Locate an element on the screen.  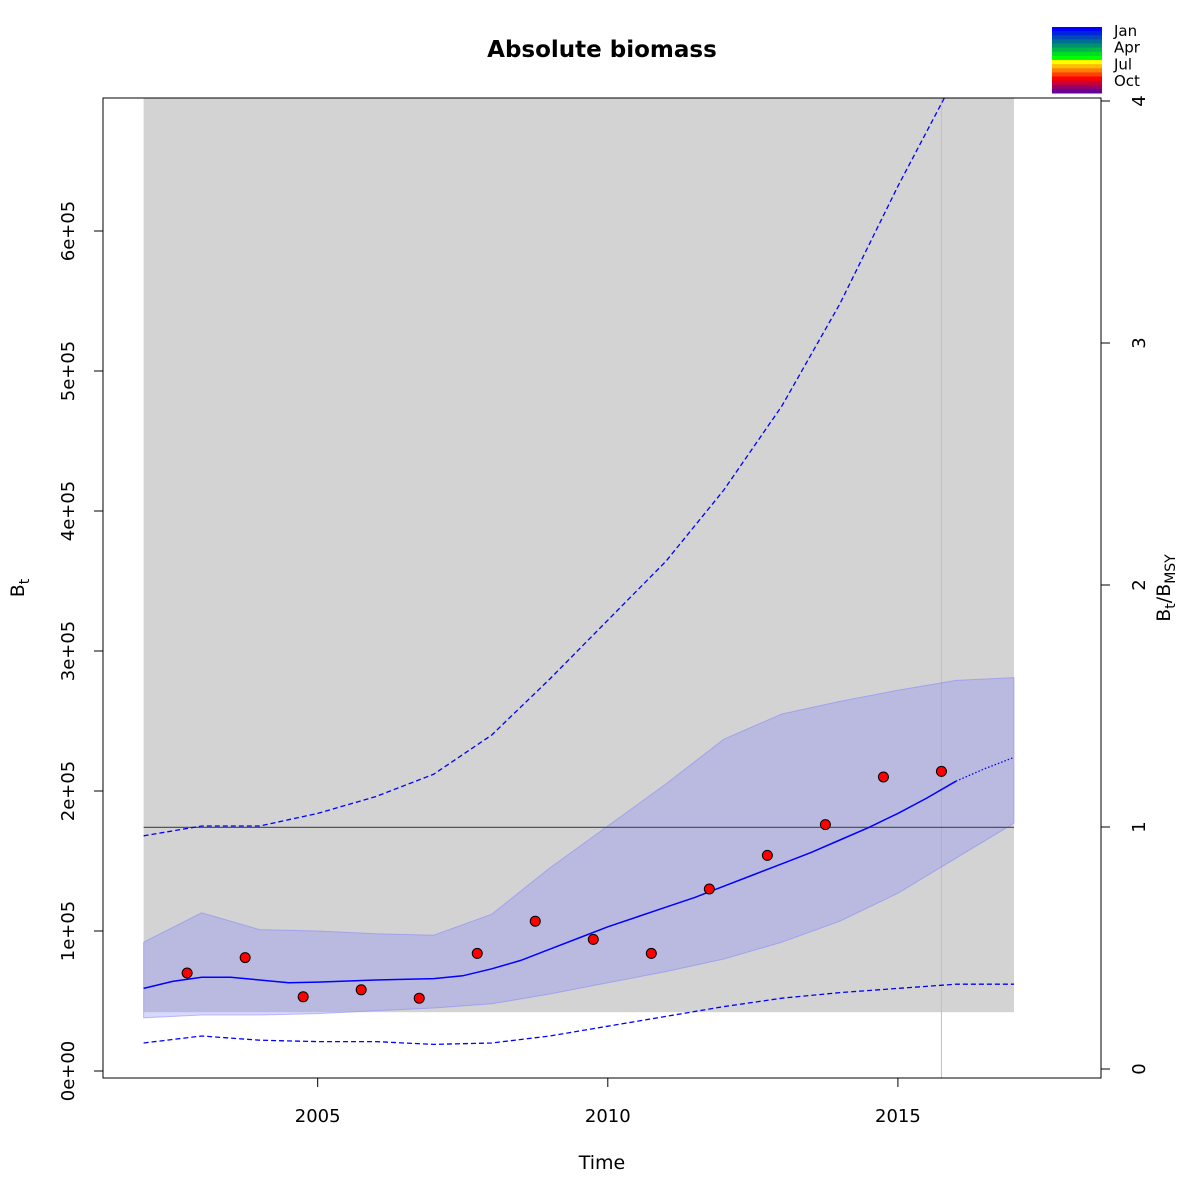
y2-tick-label: 4 is located at coordinates (1139, 100).